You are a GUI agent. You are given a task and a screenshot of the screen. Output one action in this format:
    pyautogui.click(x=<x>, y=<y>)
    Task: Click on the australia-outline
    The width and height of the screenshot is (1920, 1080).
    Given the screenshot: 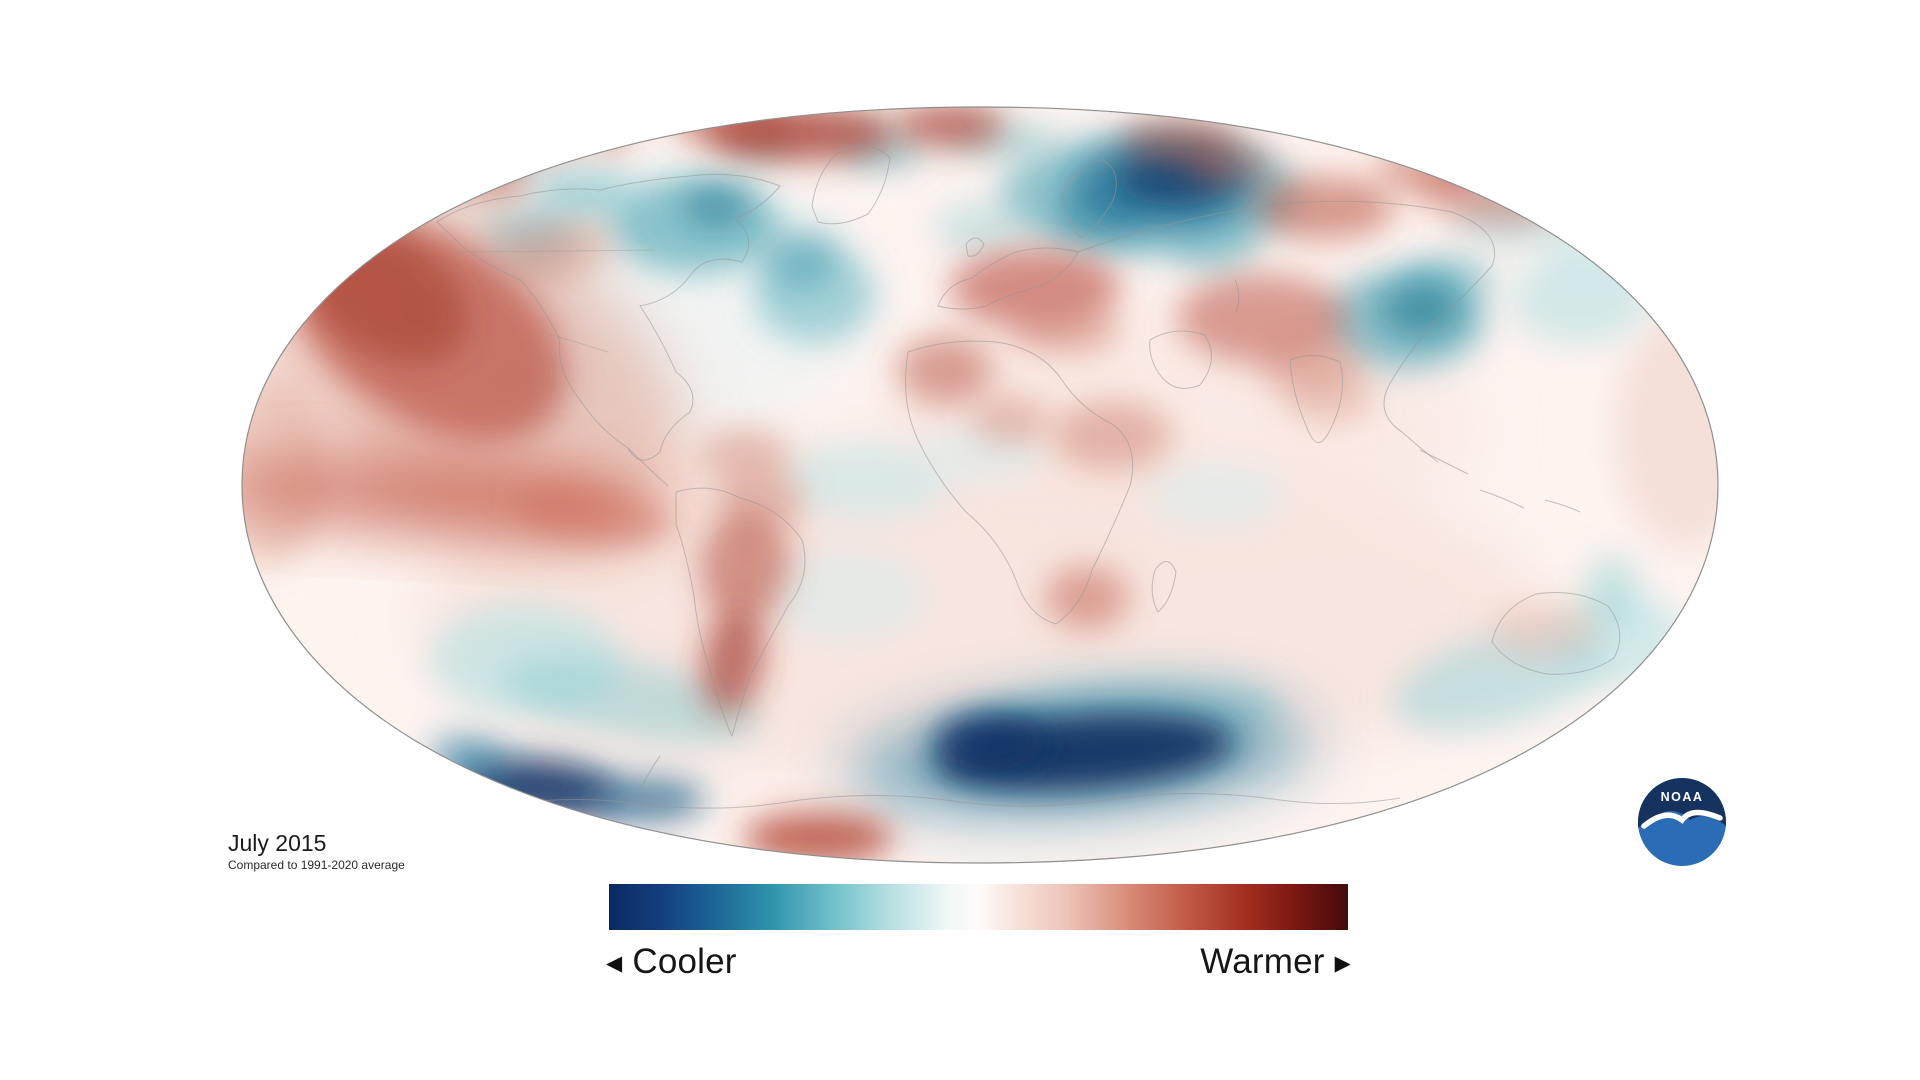 What is the action you would take?
    pyautogui.click(x=1556, y=633)
    